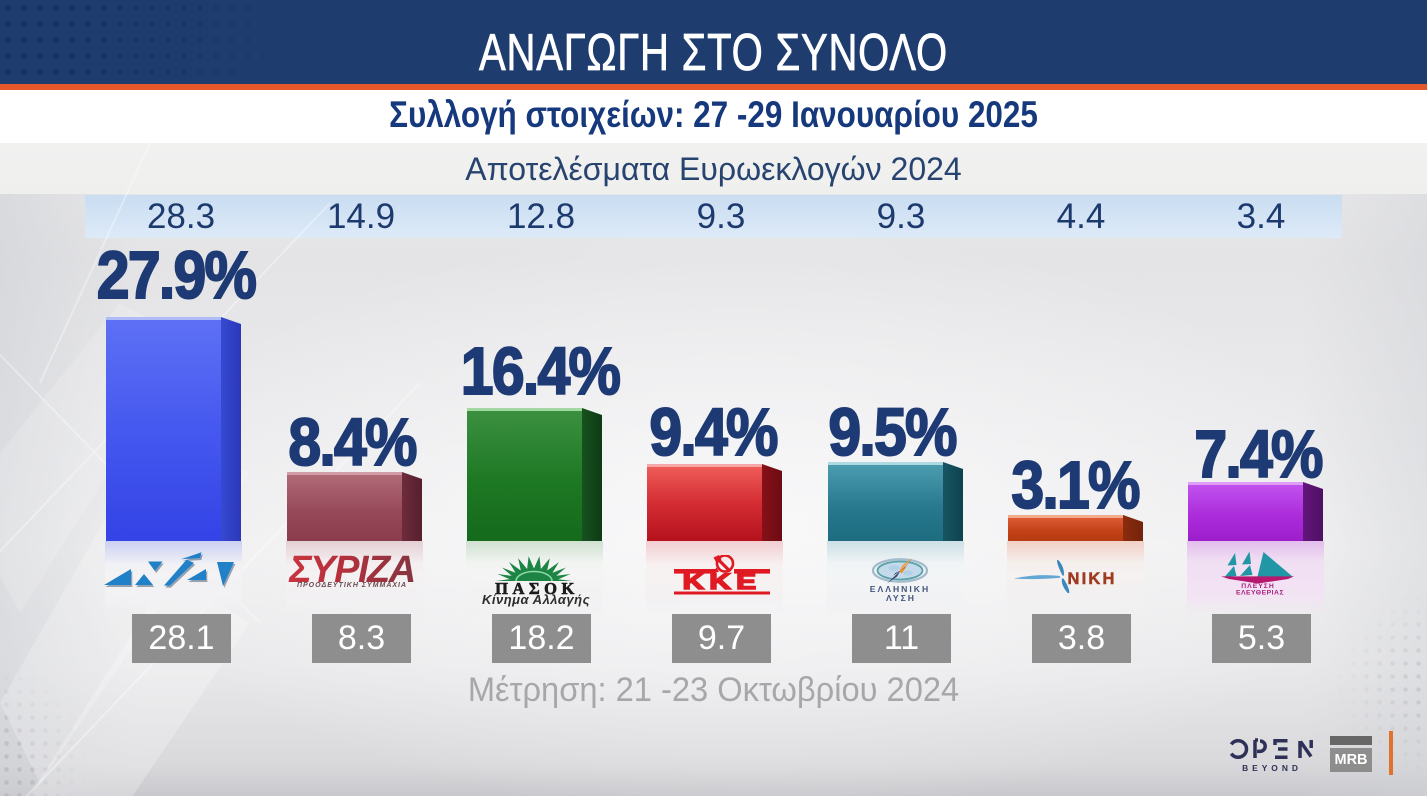  What do you see at coordinates (1260, 593) in the screenshot?
I see `svg-text: ΕΛΕΥΘΕΡΙΑΣ` at bounding box center [1260, 593].